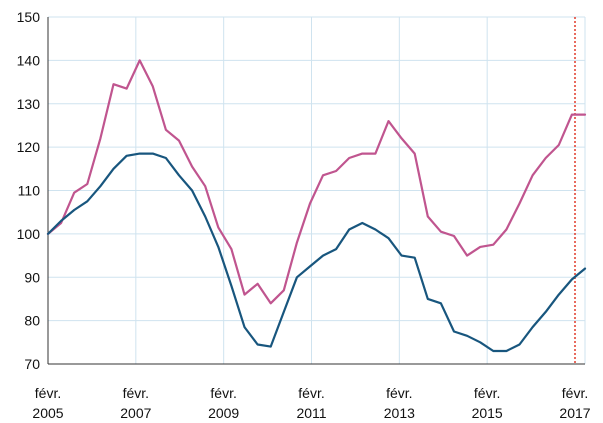  What do you see at coordinates (29, 104) in the screenshot?
I see `y-tick-label: 130` at bounding box center [29, 104].